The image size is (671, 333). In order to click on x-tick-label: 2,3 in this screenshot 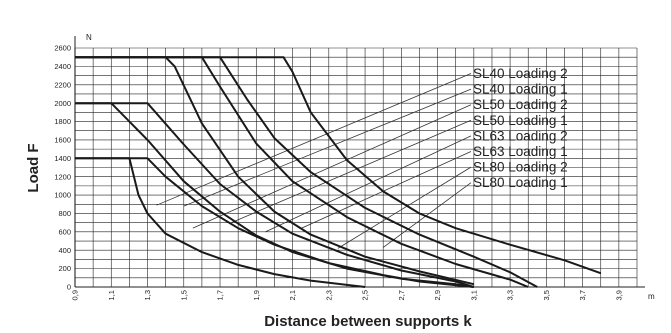, I will do `click(328, 295)`.